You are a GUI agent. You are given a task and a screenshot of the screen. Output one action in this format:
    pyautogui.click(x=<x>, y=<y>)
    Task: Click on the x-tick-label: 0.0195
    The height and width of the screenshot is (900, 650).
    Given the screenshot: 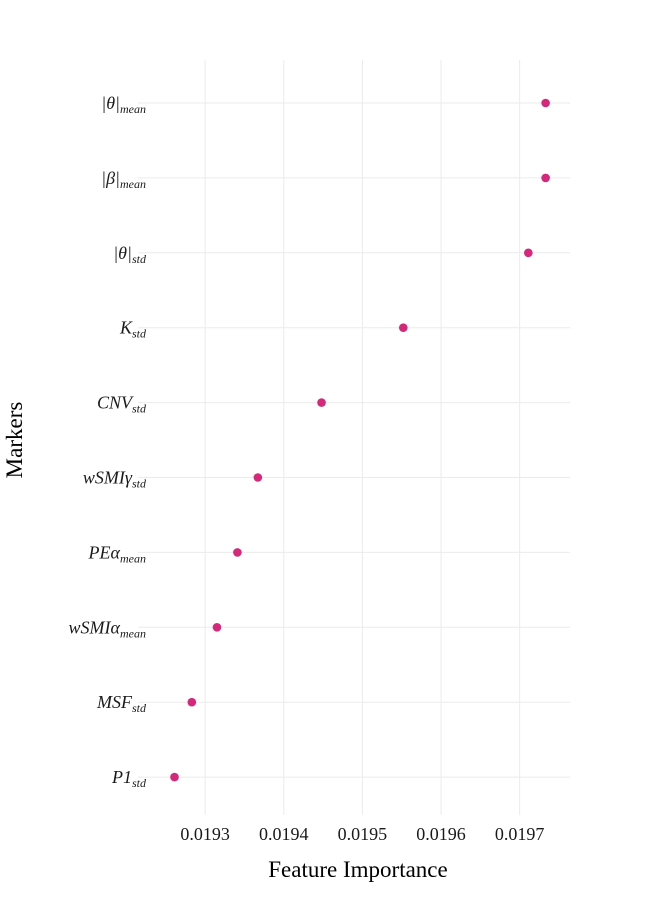 What is the action you would take?
    pyautogui.click(x=363, y=834)
    